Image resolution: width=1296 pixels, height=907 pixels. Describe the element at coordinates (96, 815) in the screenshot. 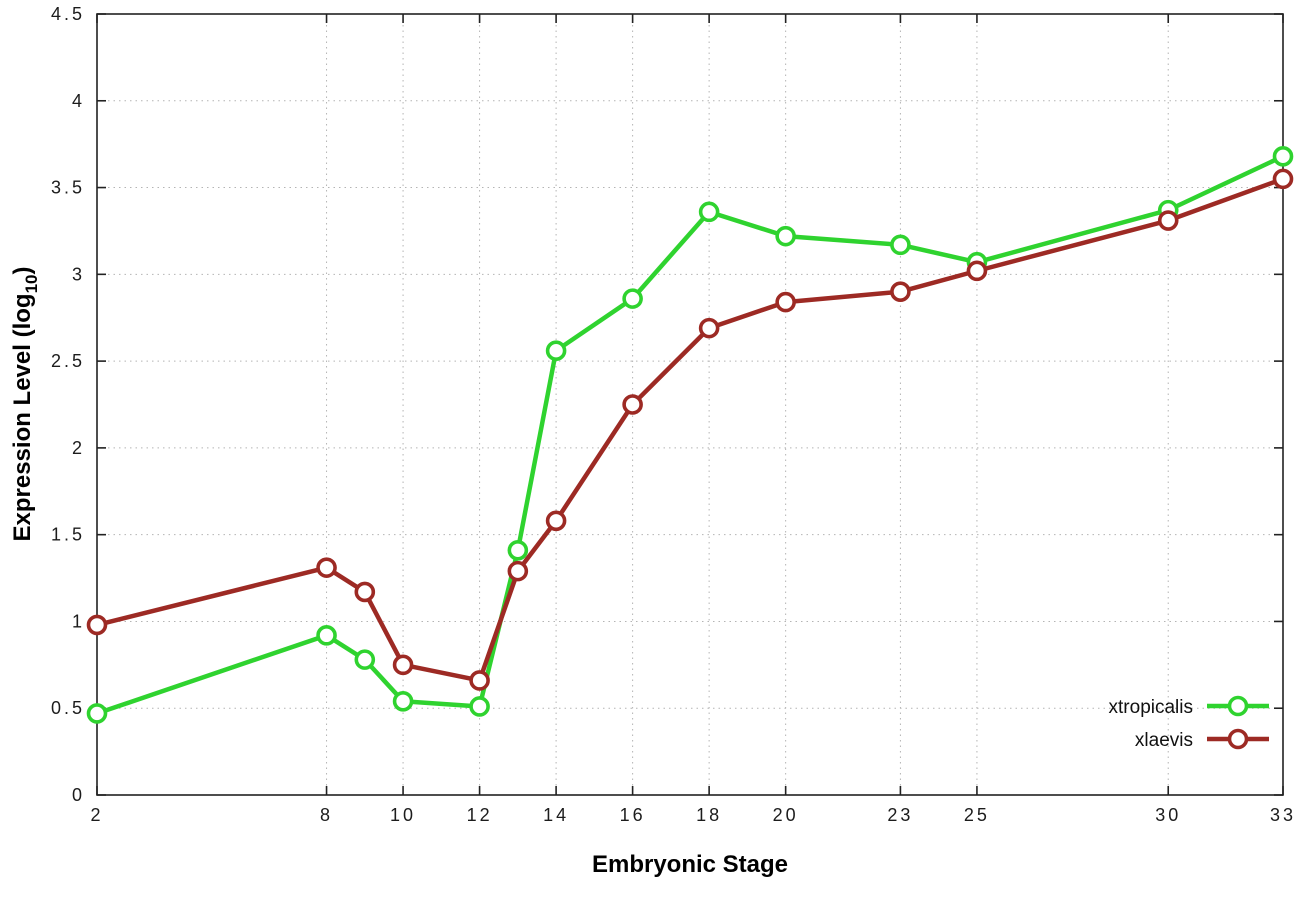

I see `x-tick-label: 2` at that location.